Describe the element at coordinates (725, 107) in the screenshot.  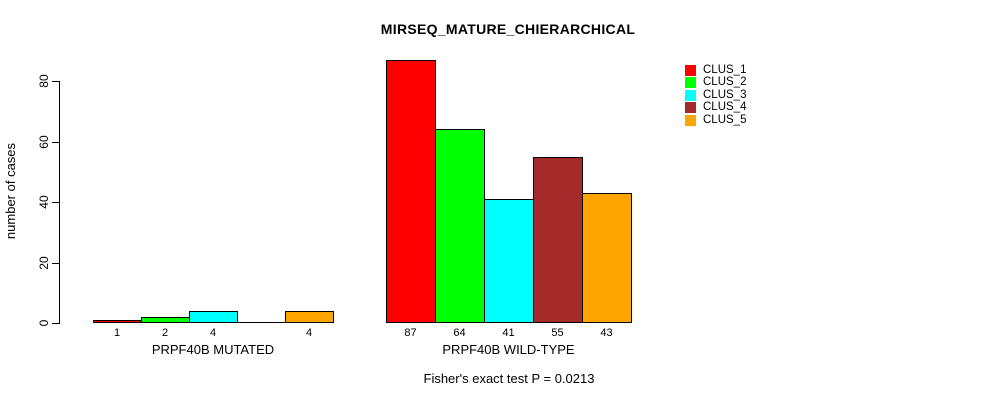
I see `legend-label-CLUS_4: CLUS_4` at that location.